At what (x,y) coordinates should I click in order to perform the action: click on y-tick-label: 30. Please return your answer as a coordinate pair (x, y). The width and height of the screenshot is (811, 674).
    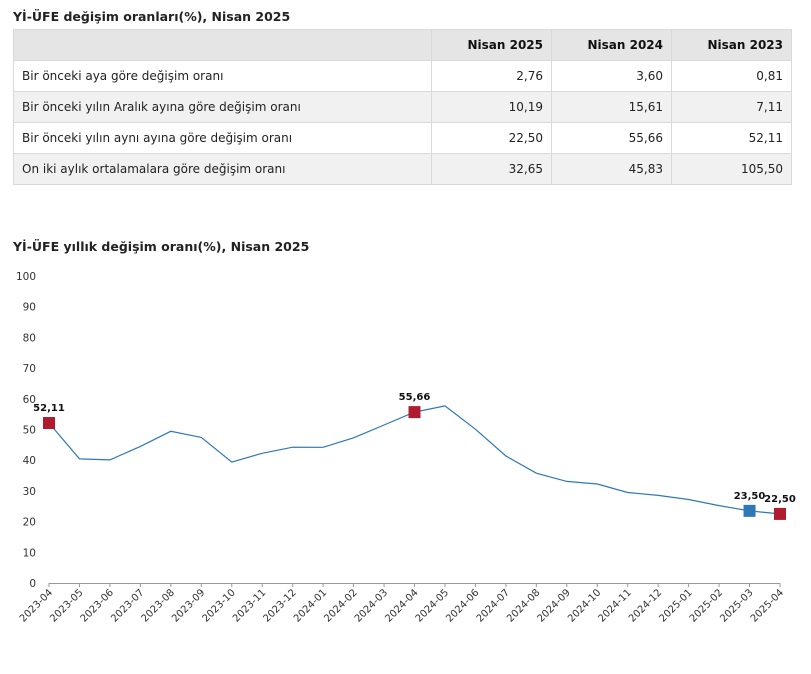
    Looking at the image, I should click on (29, 492).